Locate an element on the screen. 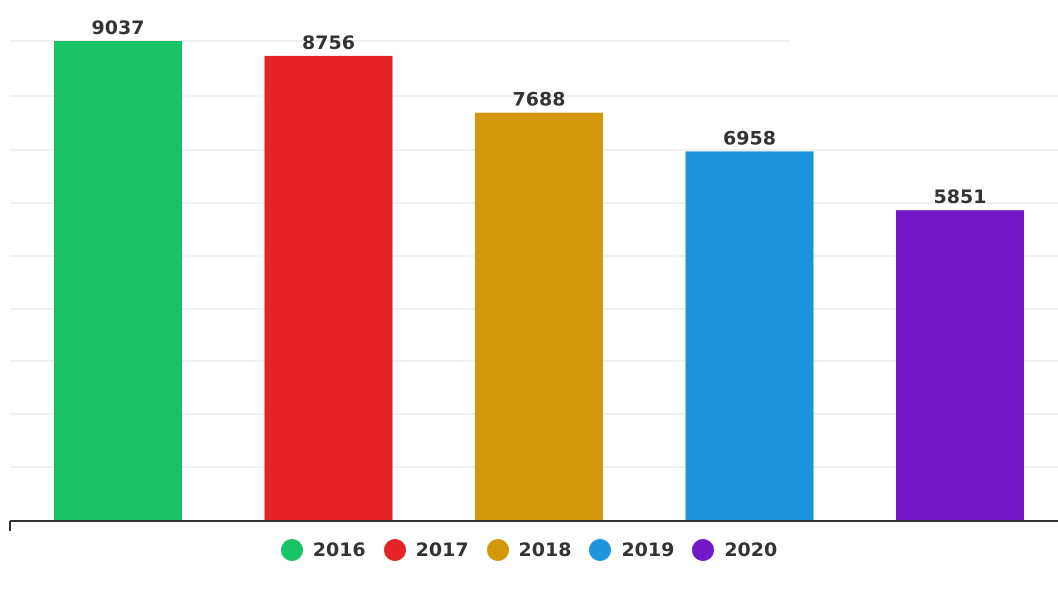  data-label-2018: 7688 is located at coordinates (539, 100).